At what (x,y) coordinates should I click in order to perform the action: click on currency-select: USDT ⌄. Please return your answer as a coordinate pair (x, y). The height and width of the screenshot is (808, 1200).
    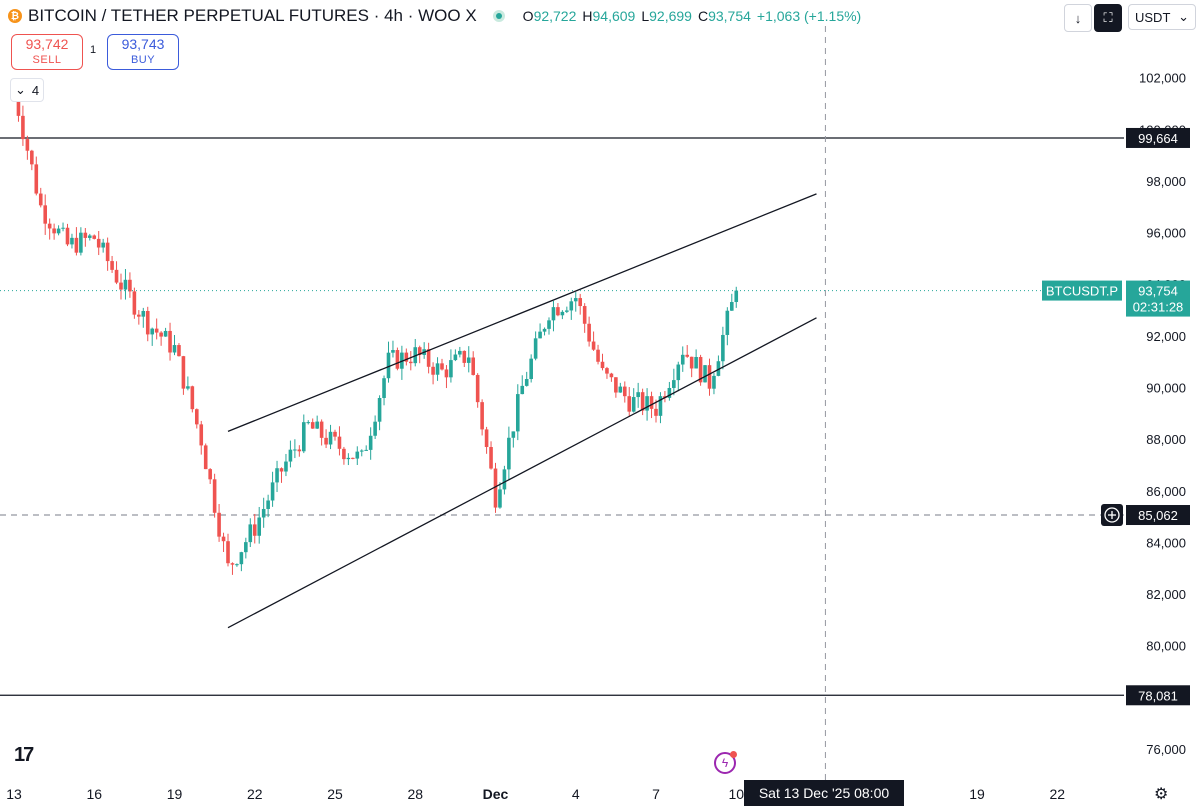
    Looking at the image, I should click on (1162, 17).